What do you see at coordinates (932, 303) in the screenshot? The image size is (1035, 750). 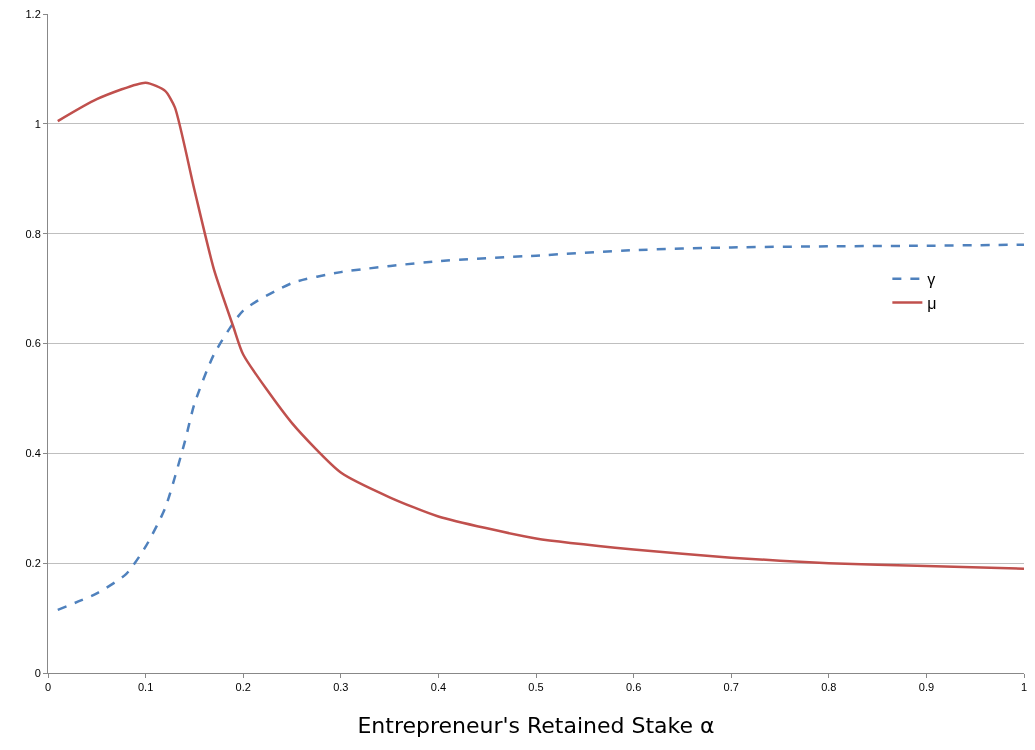 I see `legend-label: μ` at bounding box center [932, 303].